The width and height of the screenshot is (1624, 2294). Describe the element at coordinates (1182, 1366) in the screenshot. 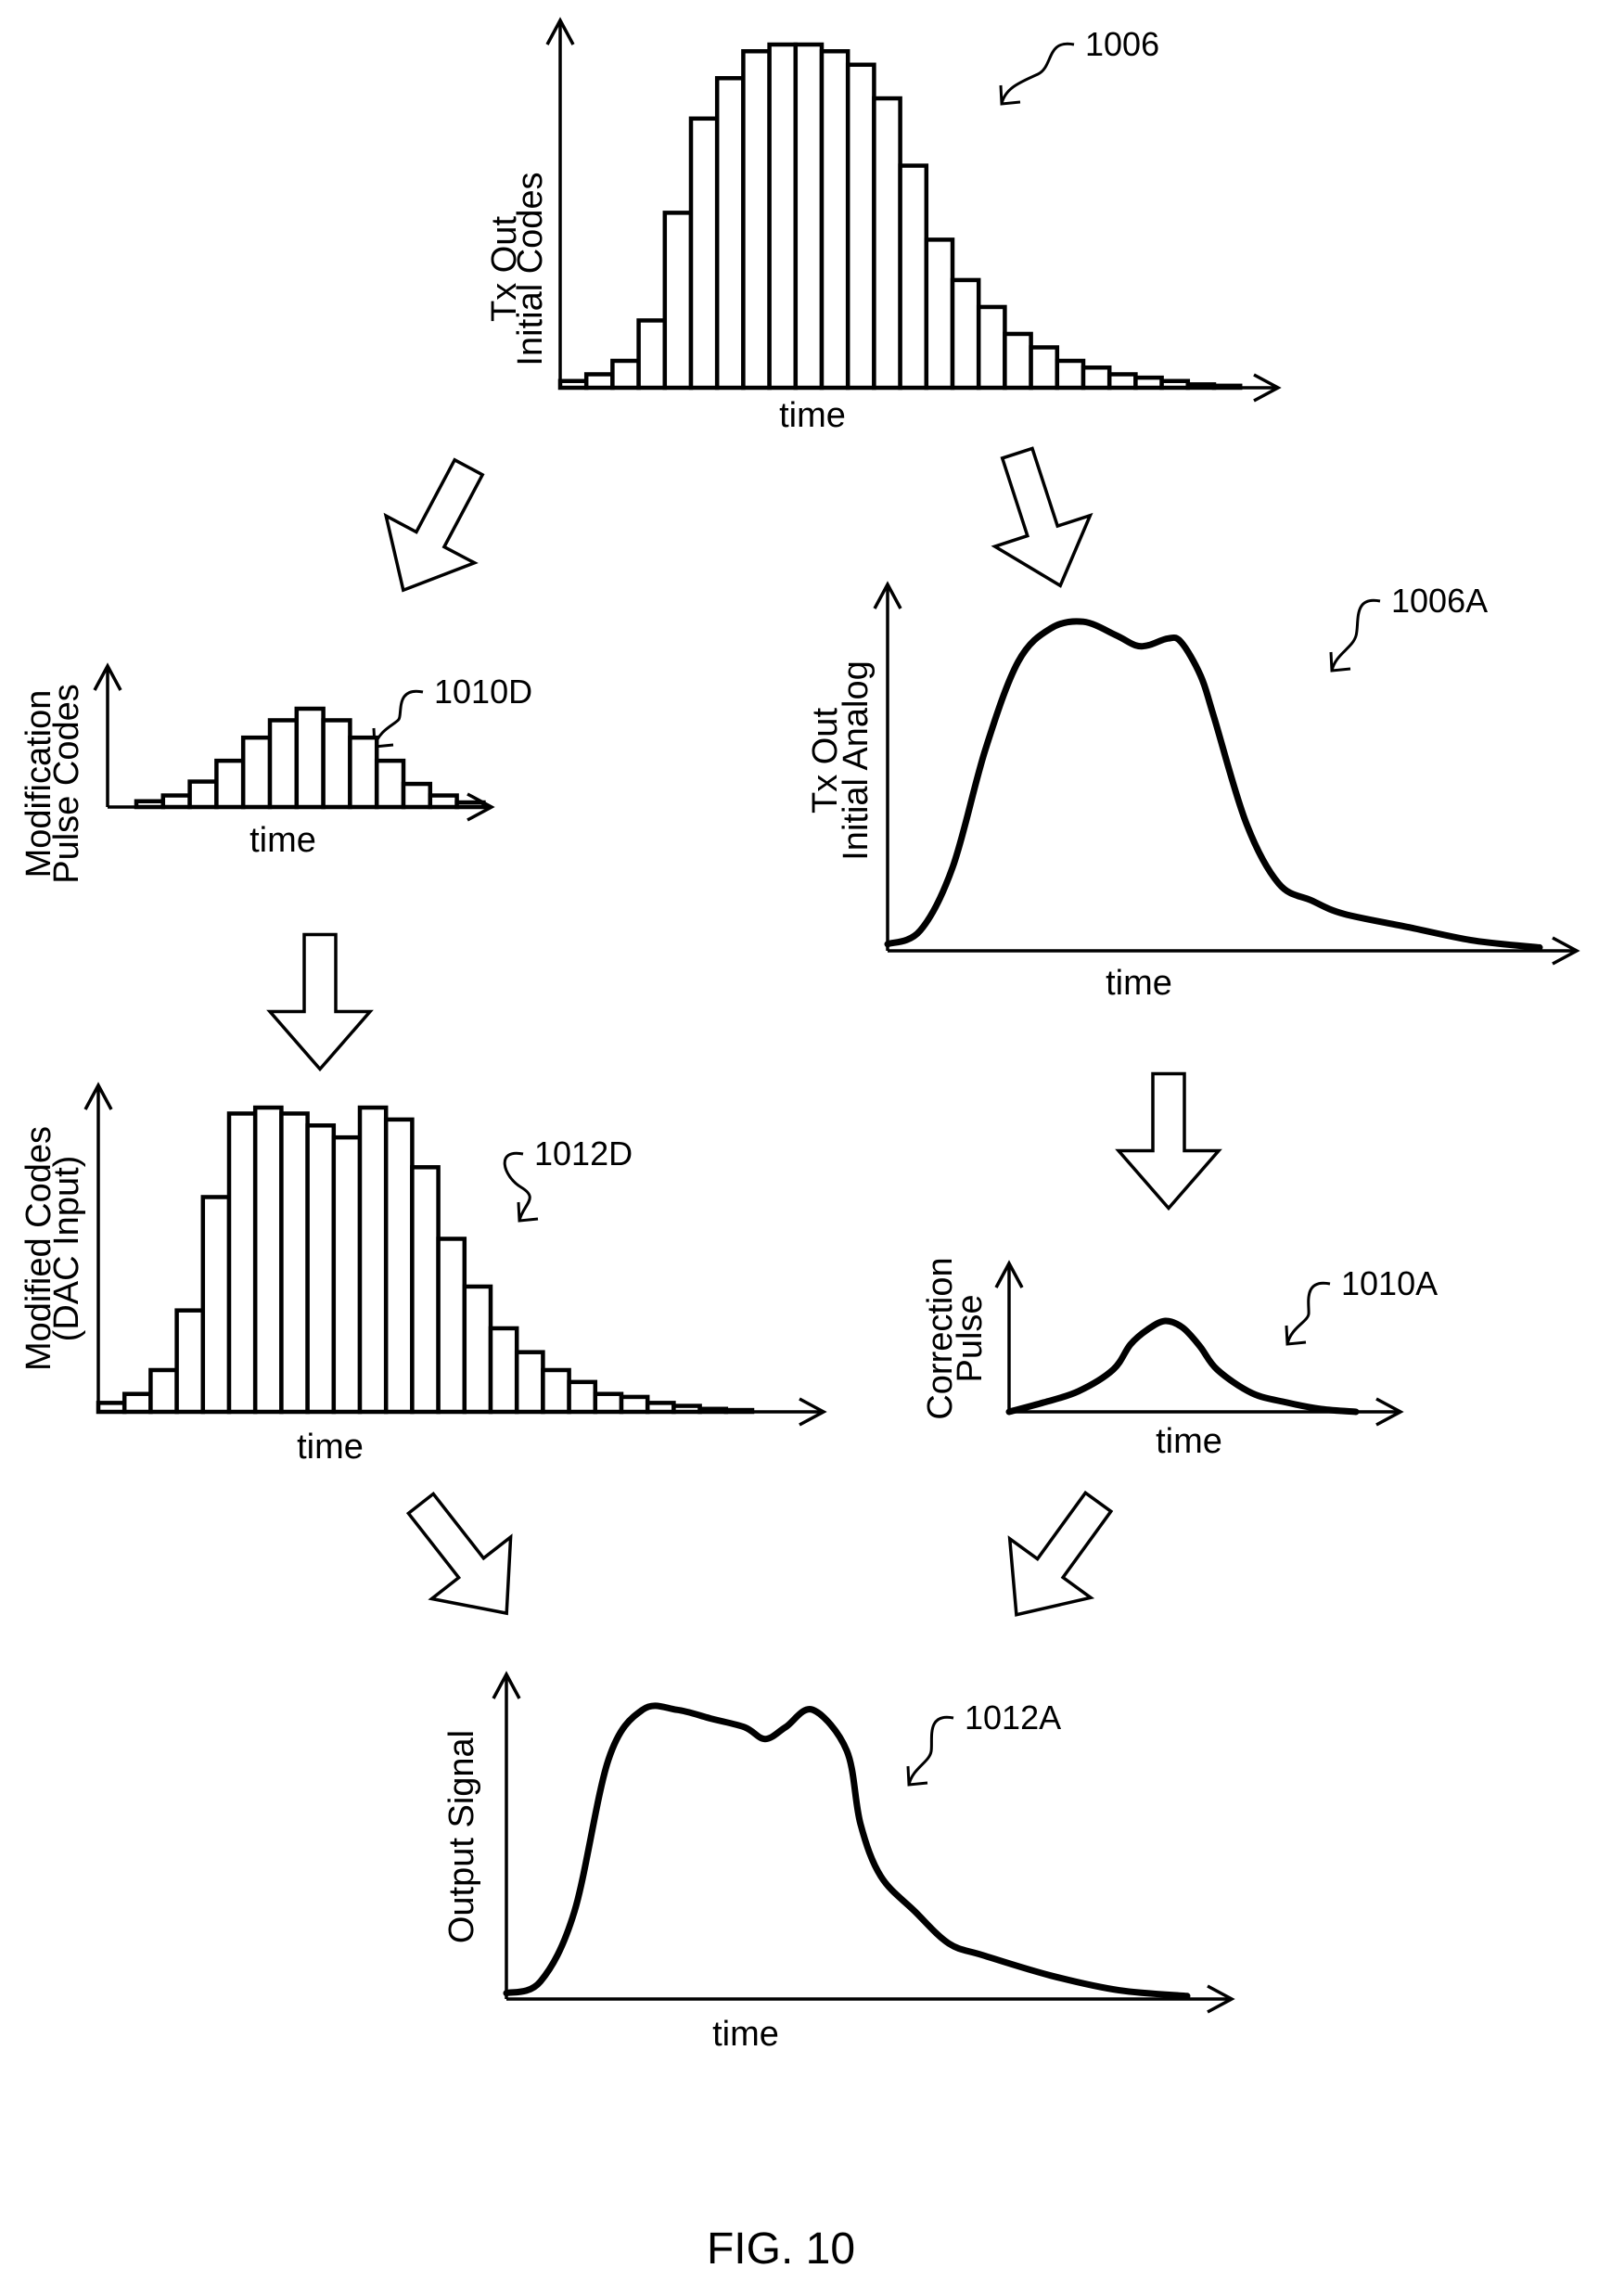

I see `signal-curve-1010A` at that location.